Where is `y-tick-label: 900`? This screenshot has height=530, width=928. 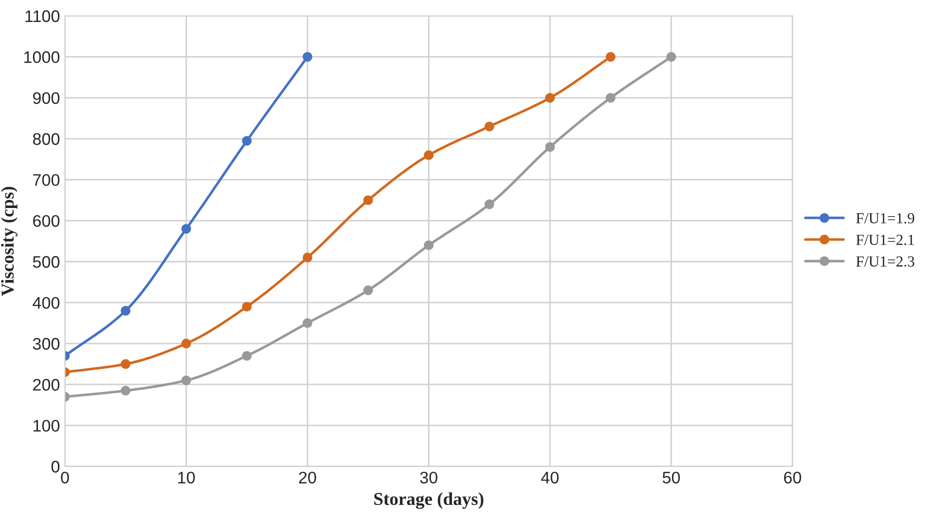
y-tick-label: 900 is located at coordinates (46, 98).